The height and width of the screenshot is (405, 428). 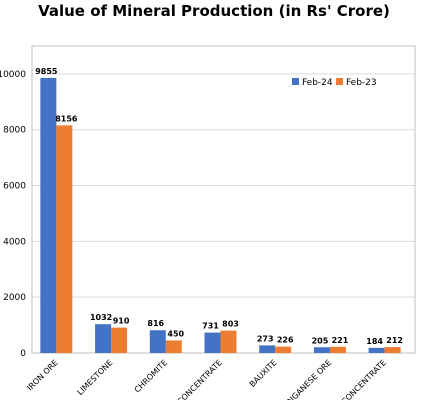 I want to click on data-label: 731, so click(x=210, y=326).